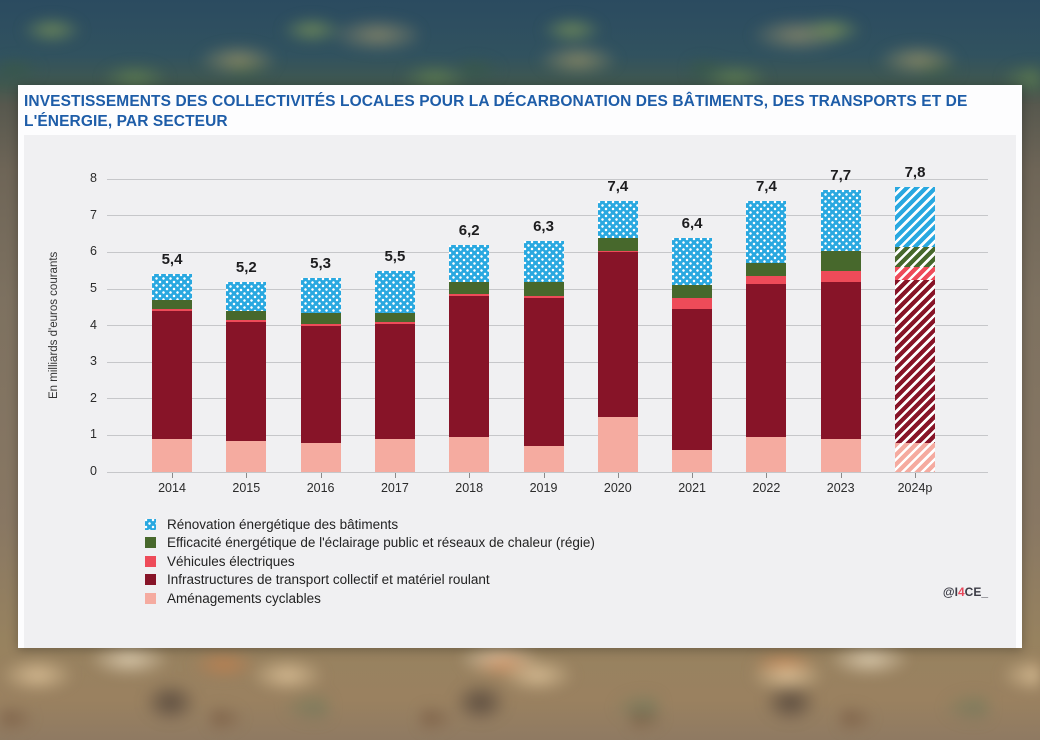 The width and height of the screenshot is (1040, 740). Describe the element at coordinates (320, 488) in the screenshot. I see `x-axis-label: 2016` at that location.